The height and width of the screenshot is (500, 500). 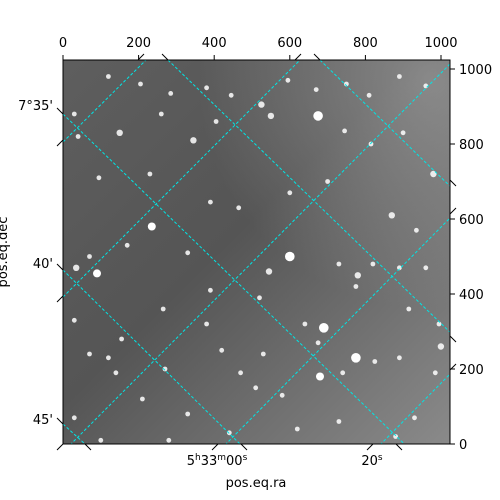 What do you see at coordinates (369, 461) in the screenshot?
I see `ra-seconds: 20` at bounding box center [369, 461].